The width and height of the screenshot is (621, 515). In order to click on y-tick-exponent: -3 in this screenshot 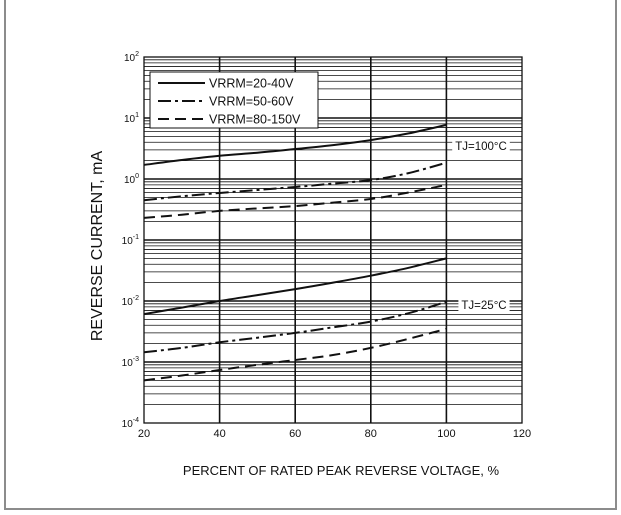, I will do `click(136, 359)`.